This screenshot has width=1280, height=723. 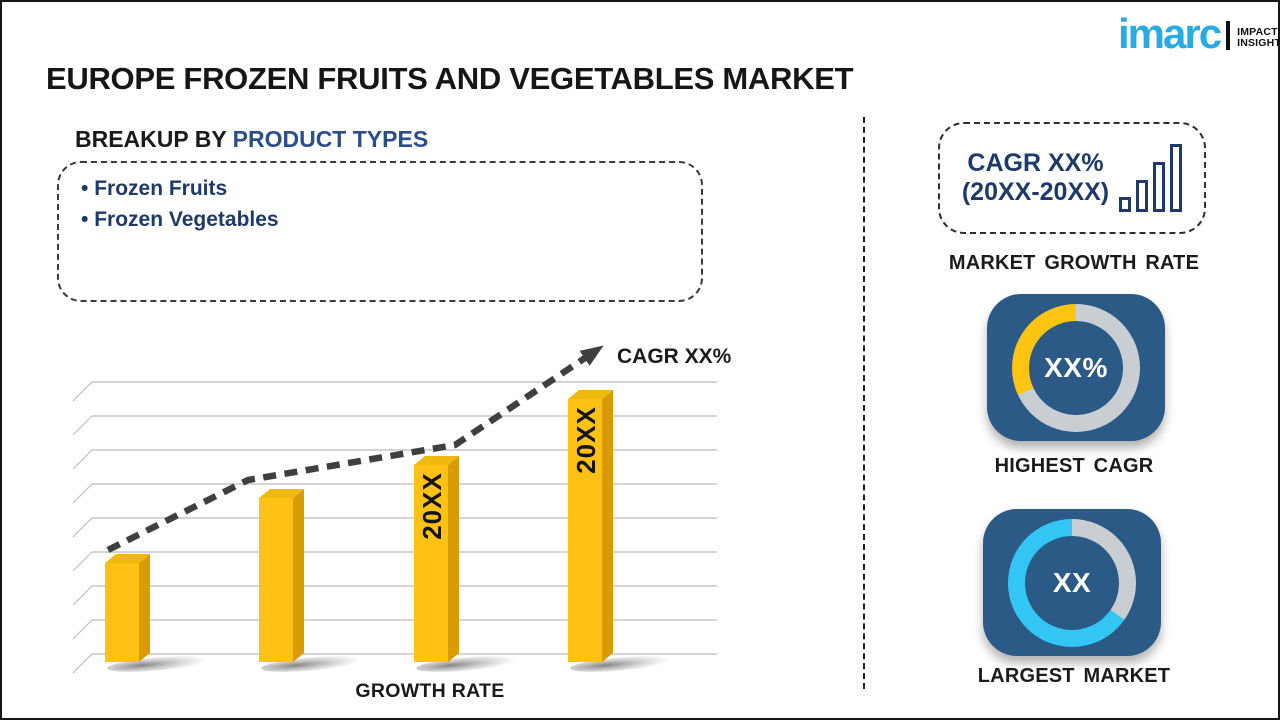 I want to click on highest-cagr-tile: XX%, so click(x=1076, y=367).